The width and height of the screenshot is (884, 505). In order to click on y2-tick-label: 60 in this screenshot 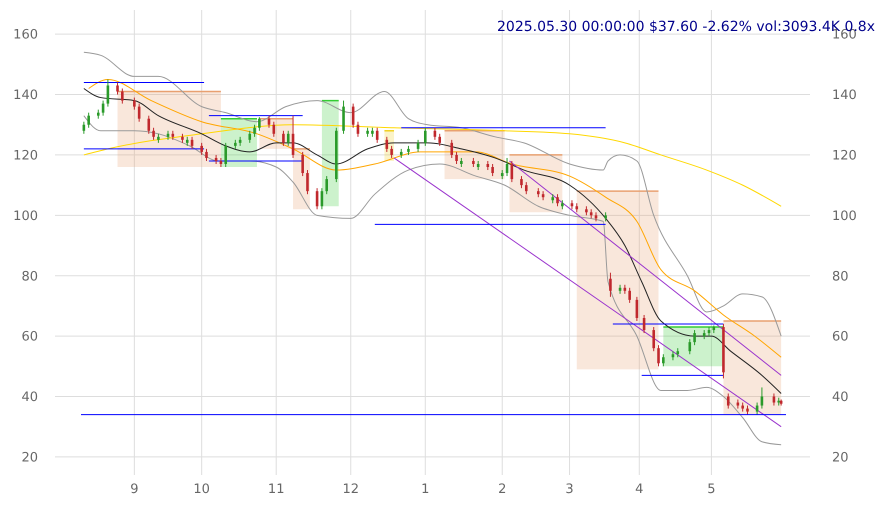, I will do `click(840, 337)`.